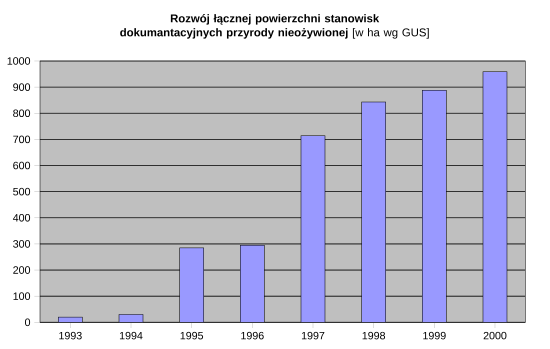  What do you see at coordinates (21, 140) in the screenshot?
I see `y-tick-label: 700` at bounding box center [21, 140].